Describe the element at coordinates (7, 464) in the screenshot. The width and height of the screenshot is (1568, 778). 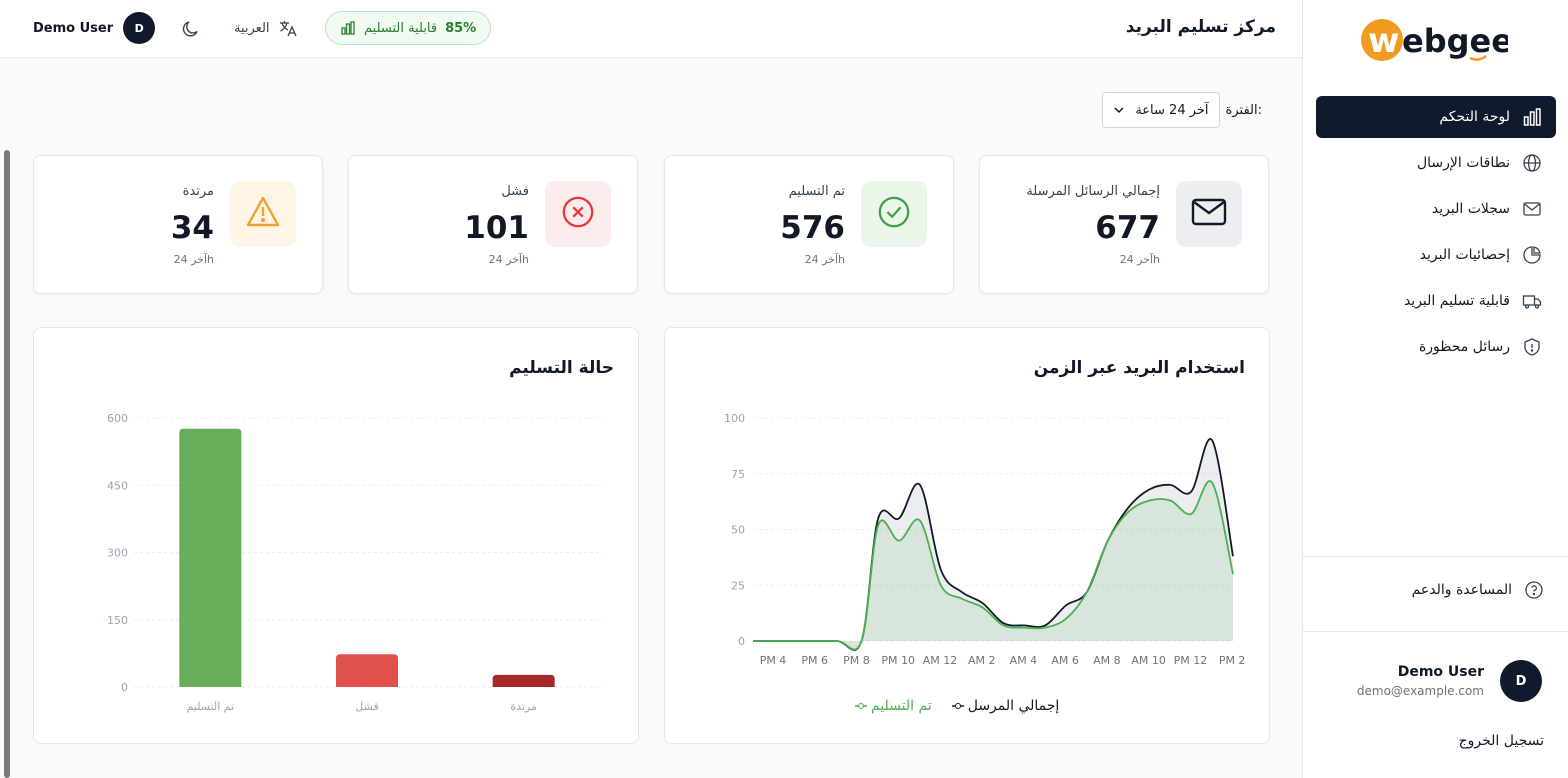
I see `scrollbar` at that location.